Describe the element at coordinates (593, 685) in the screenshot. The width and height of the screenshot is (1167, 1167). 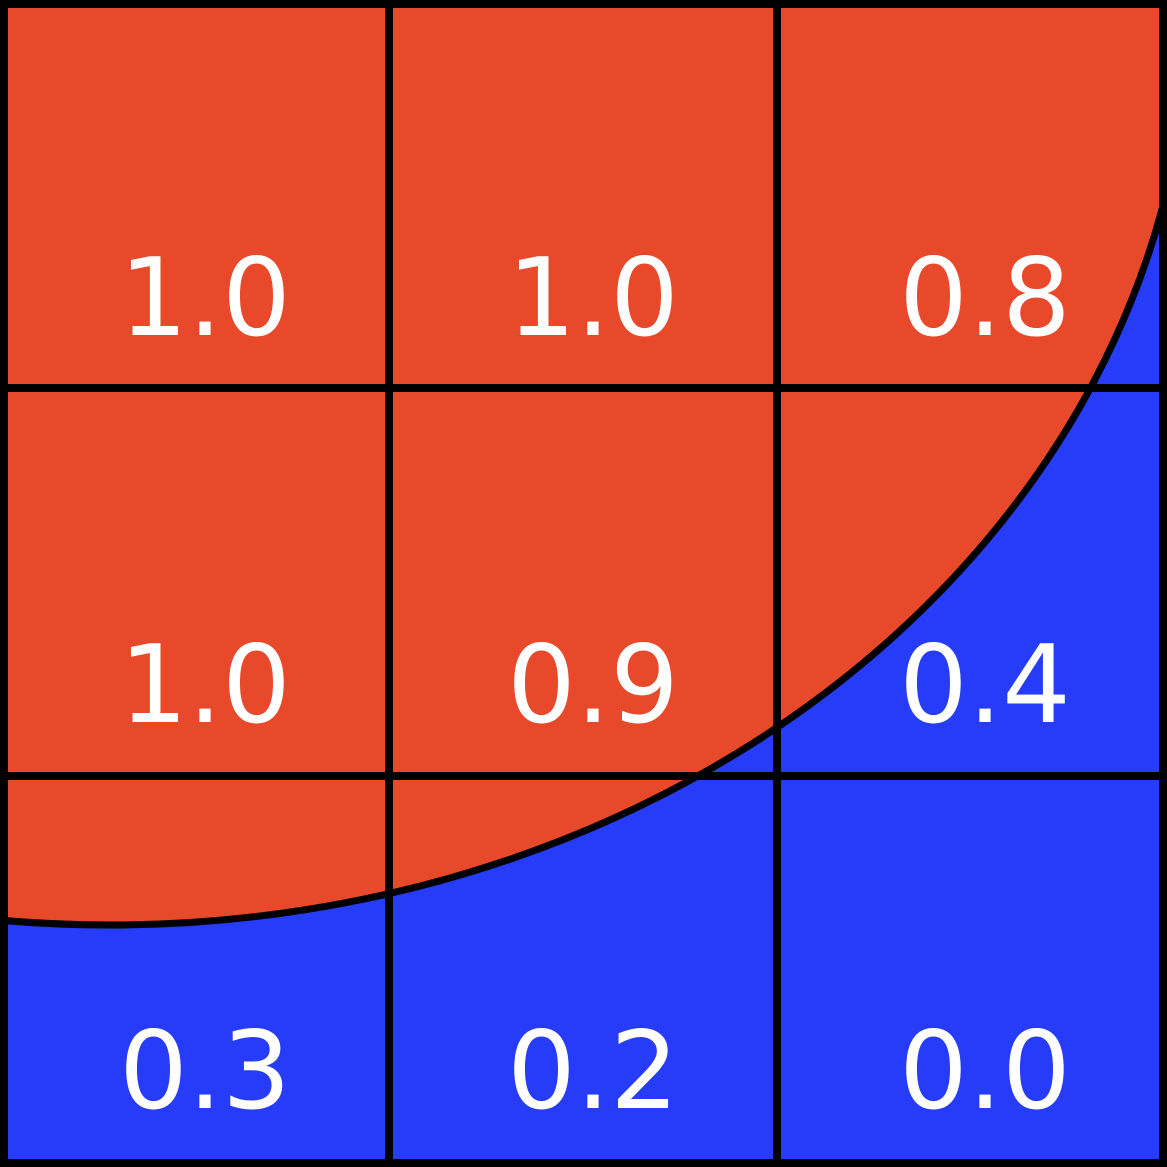
I see `cell-value: 0.9` at that location.